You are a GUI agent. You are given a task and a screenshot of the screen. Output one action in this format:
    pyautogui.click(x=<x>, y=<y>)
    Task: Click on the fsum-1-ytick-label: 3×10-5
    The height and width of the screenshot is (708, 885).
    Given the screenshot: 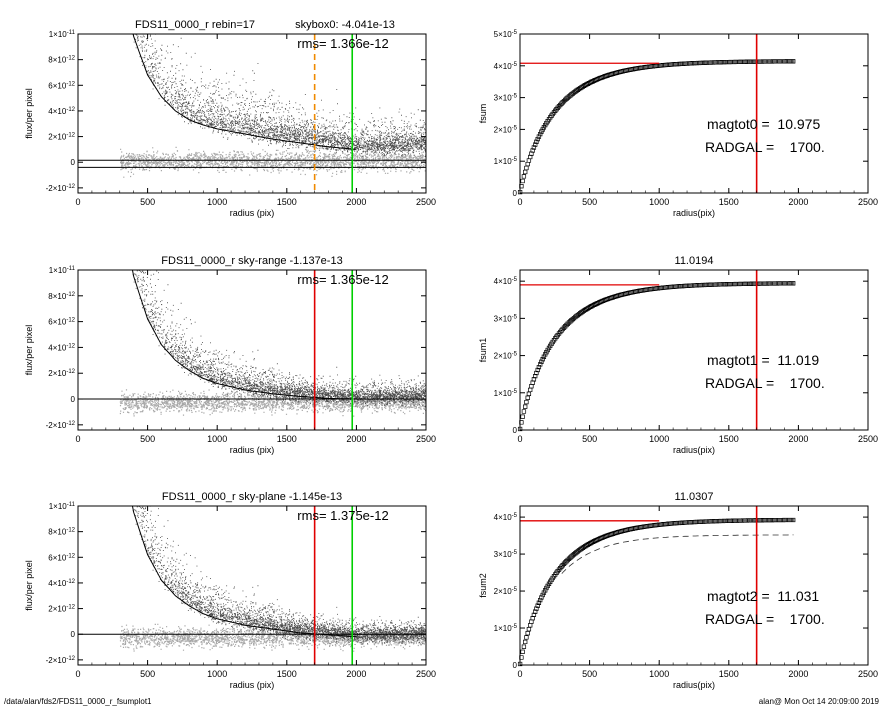 What is the action you would take?
    pyautogui.click(x=506, y=98)
    